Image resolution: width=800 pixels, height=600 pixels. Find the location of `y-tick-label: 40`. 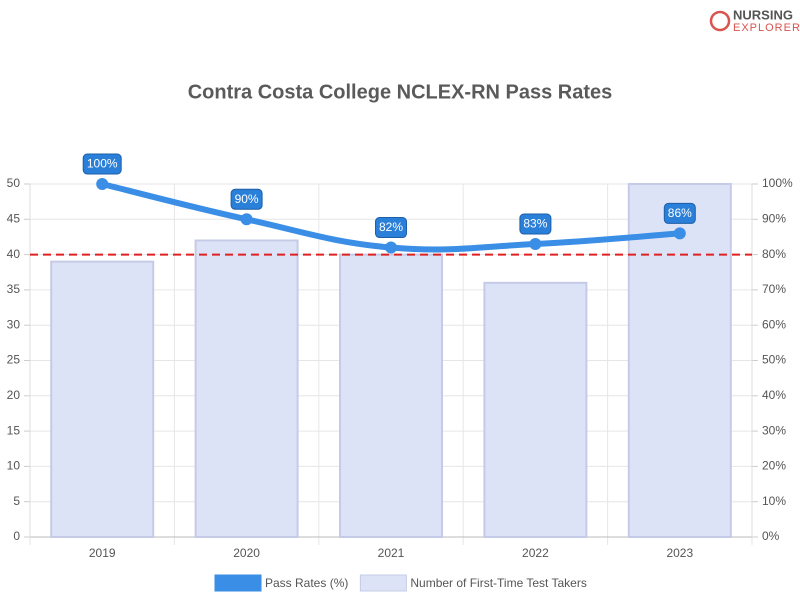

y-tick-label: 40 is located at coordinates (14, 254).